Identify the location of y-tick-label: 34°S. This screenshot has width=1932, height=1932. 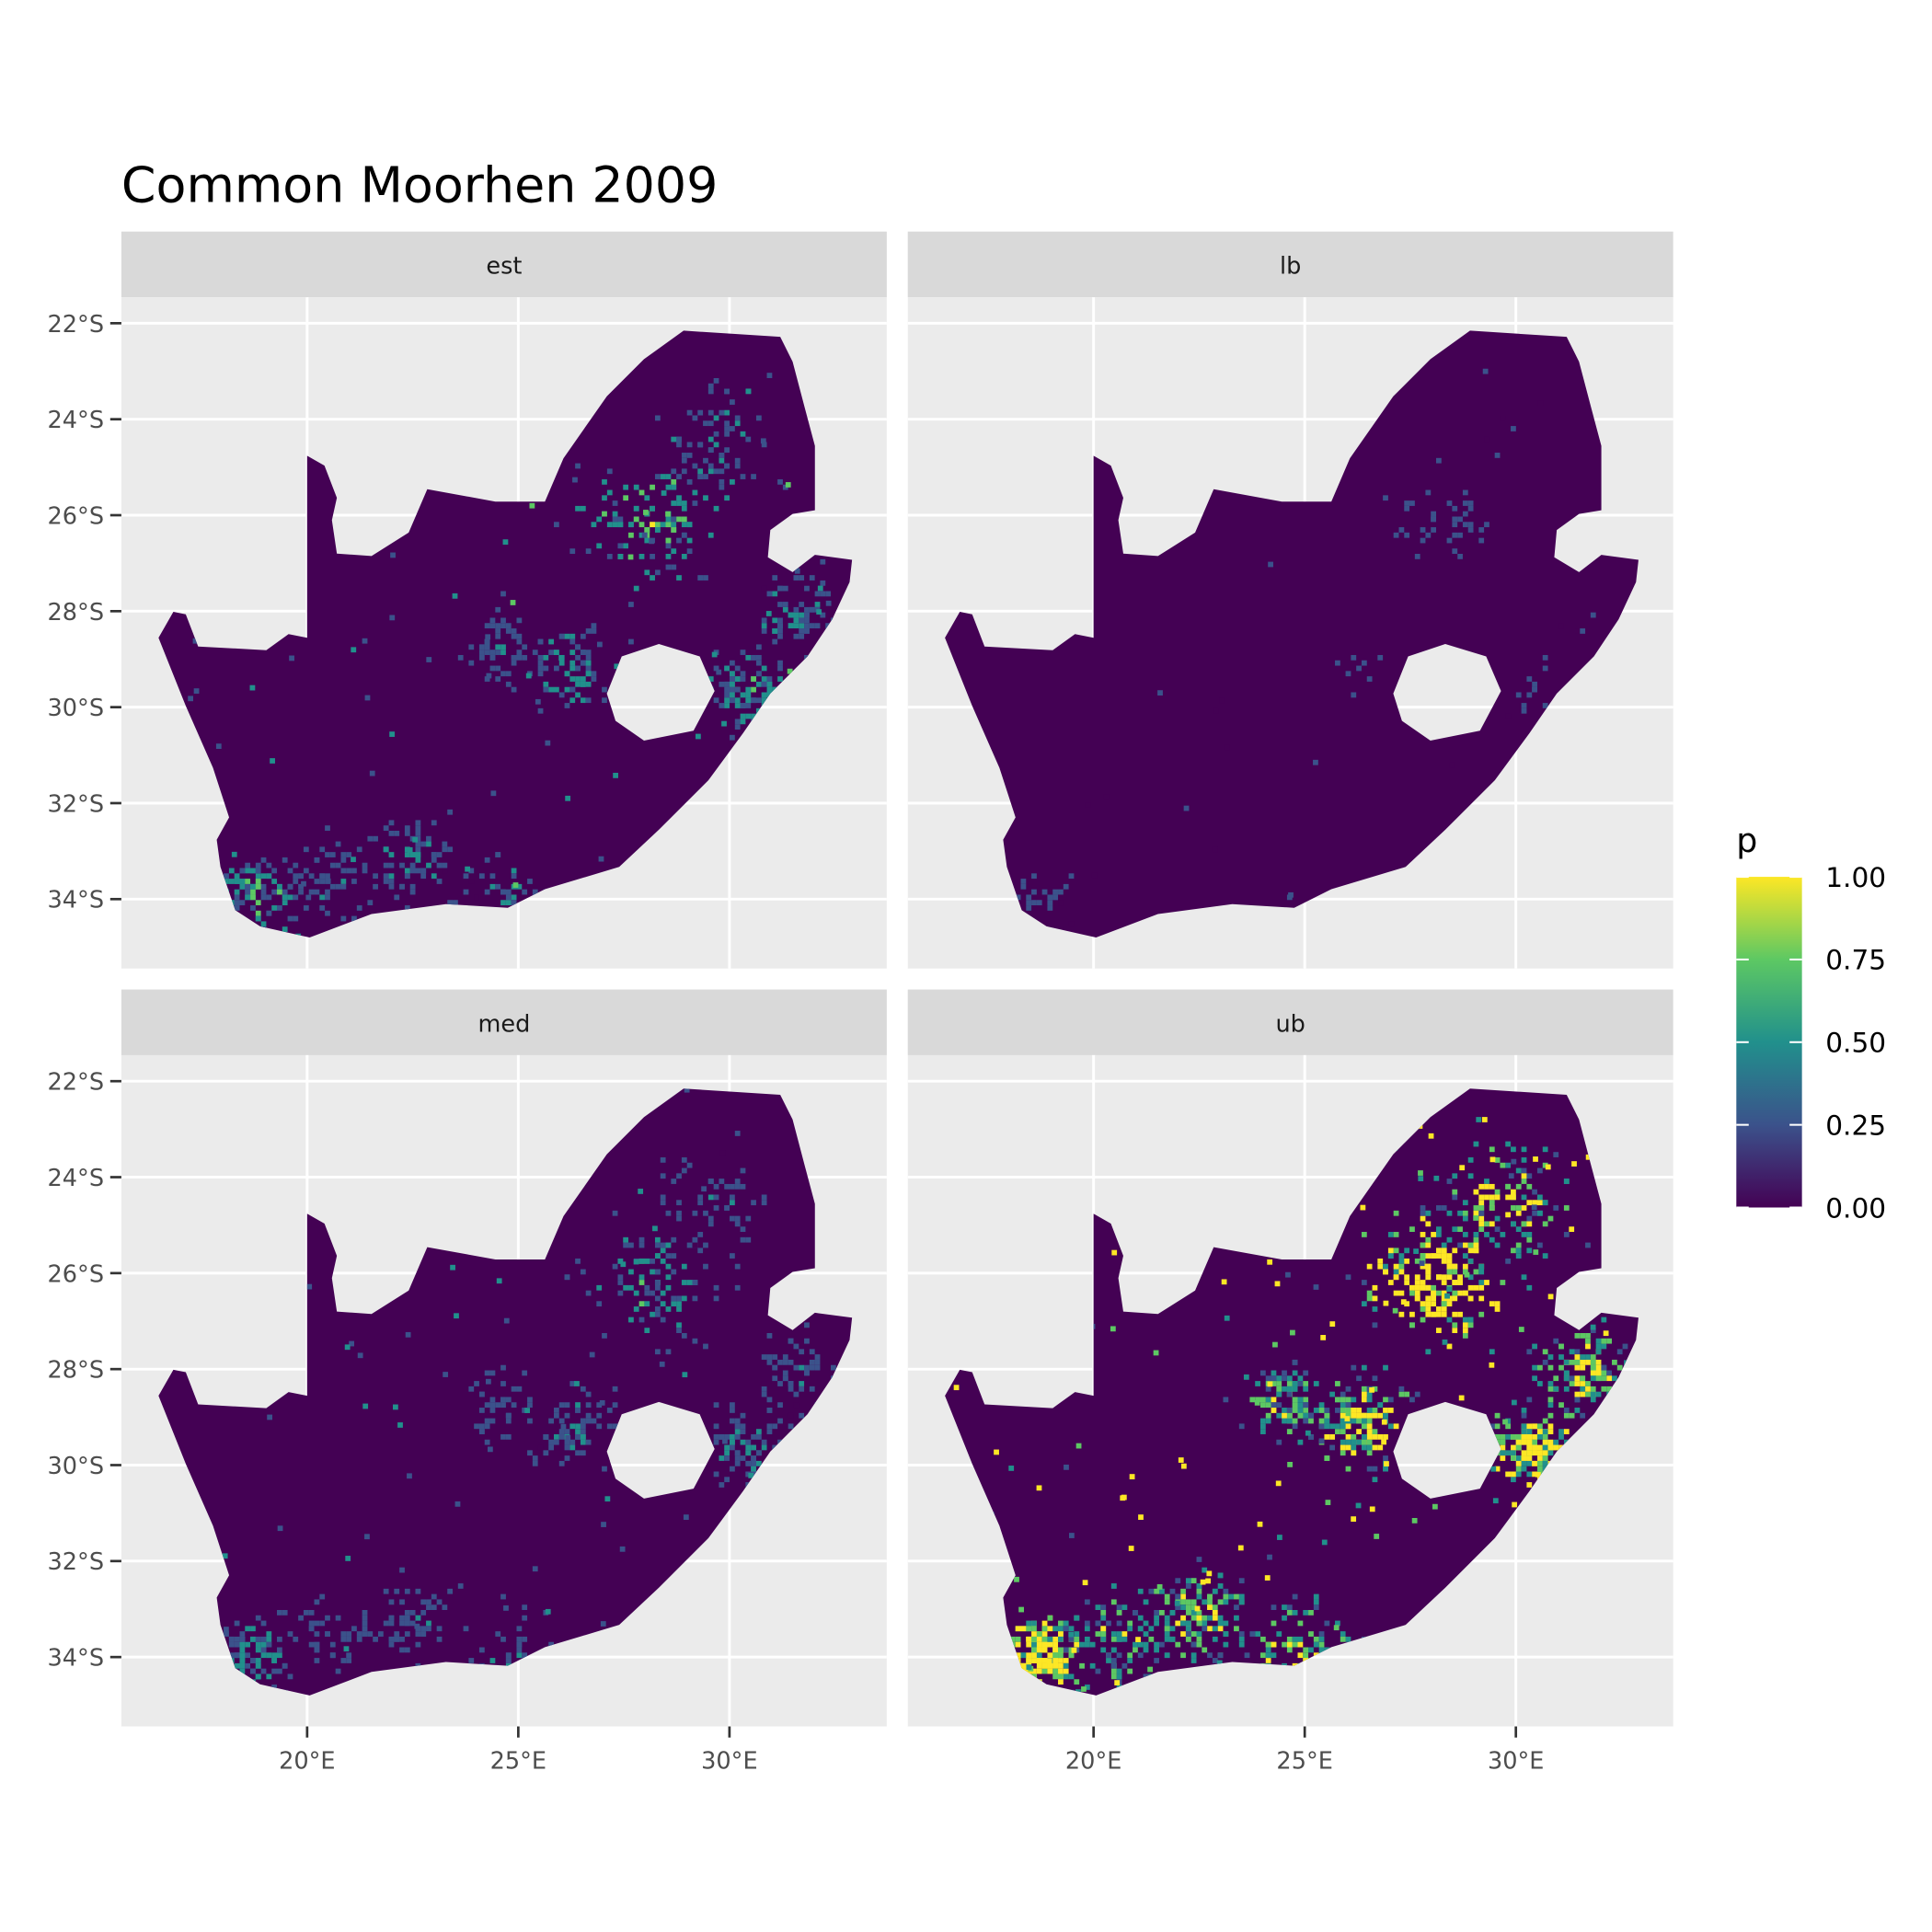
(76, 900).